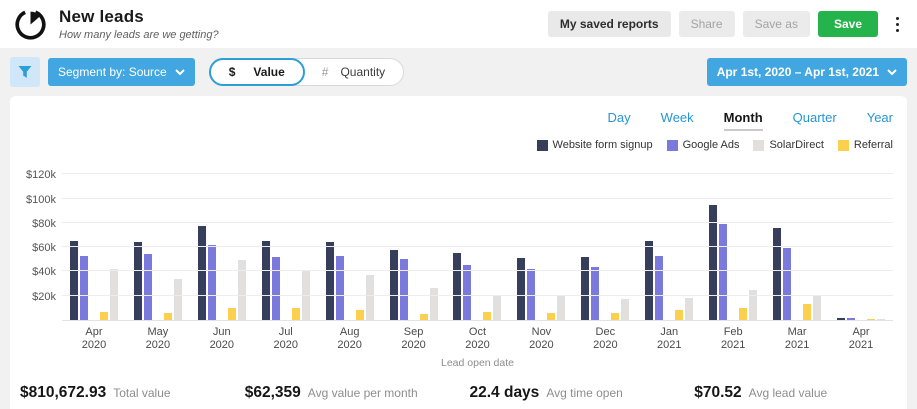  Describe the element at coordinates (796, 145) in the screenshot. I see `legend-label: SolarDirect` at that location.